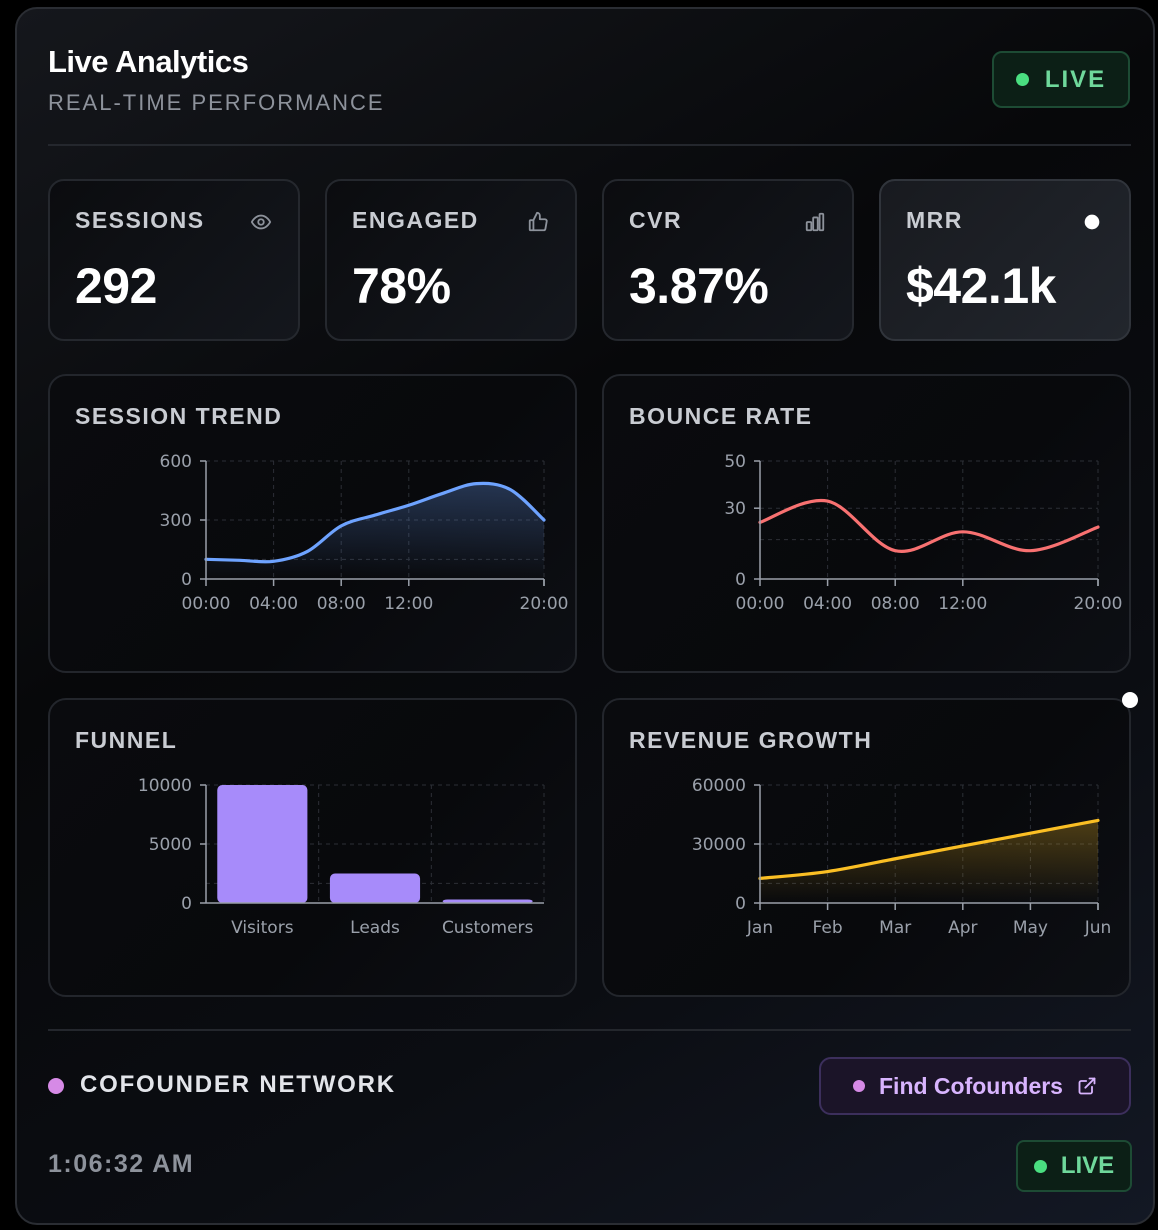 The width and height of the screenshot is (1158, 1230). I want to click on live-badge-label: LIVE, so click(1075, 79).